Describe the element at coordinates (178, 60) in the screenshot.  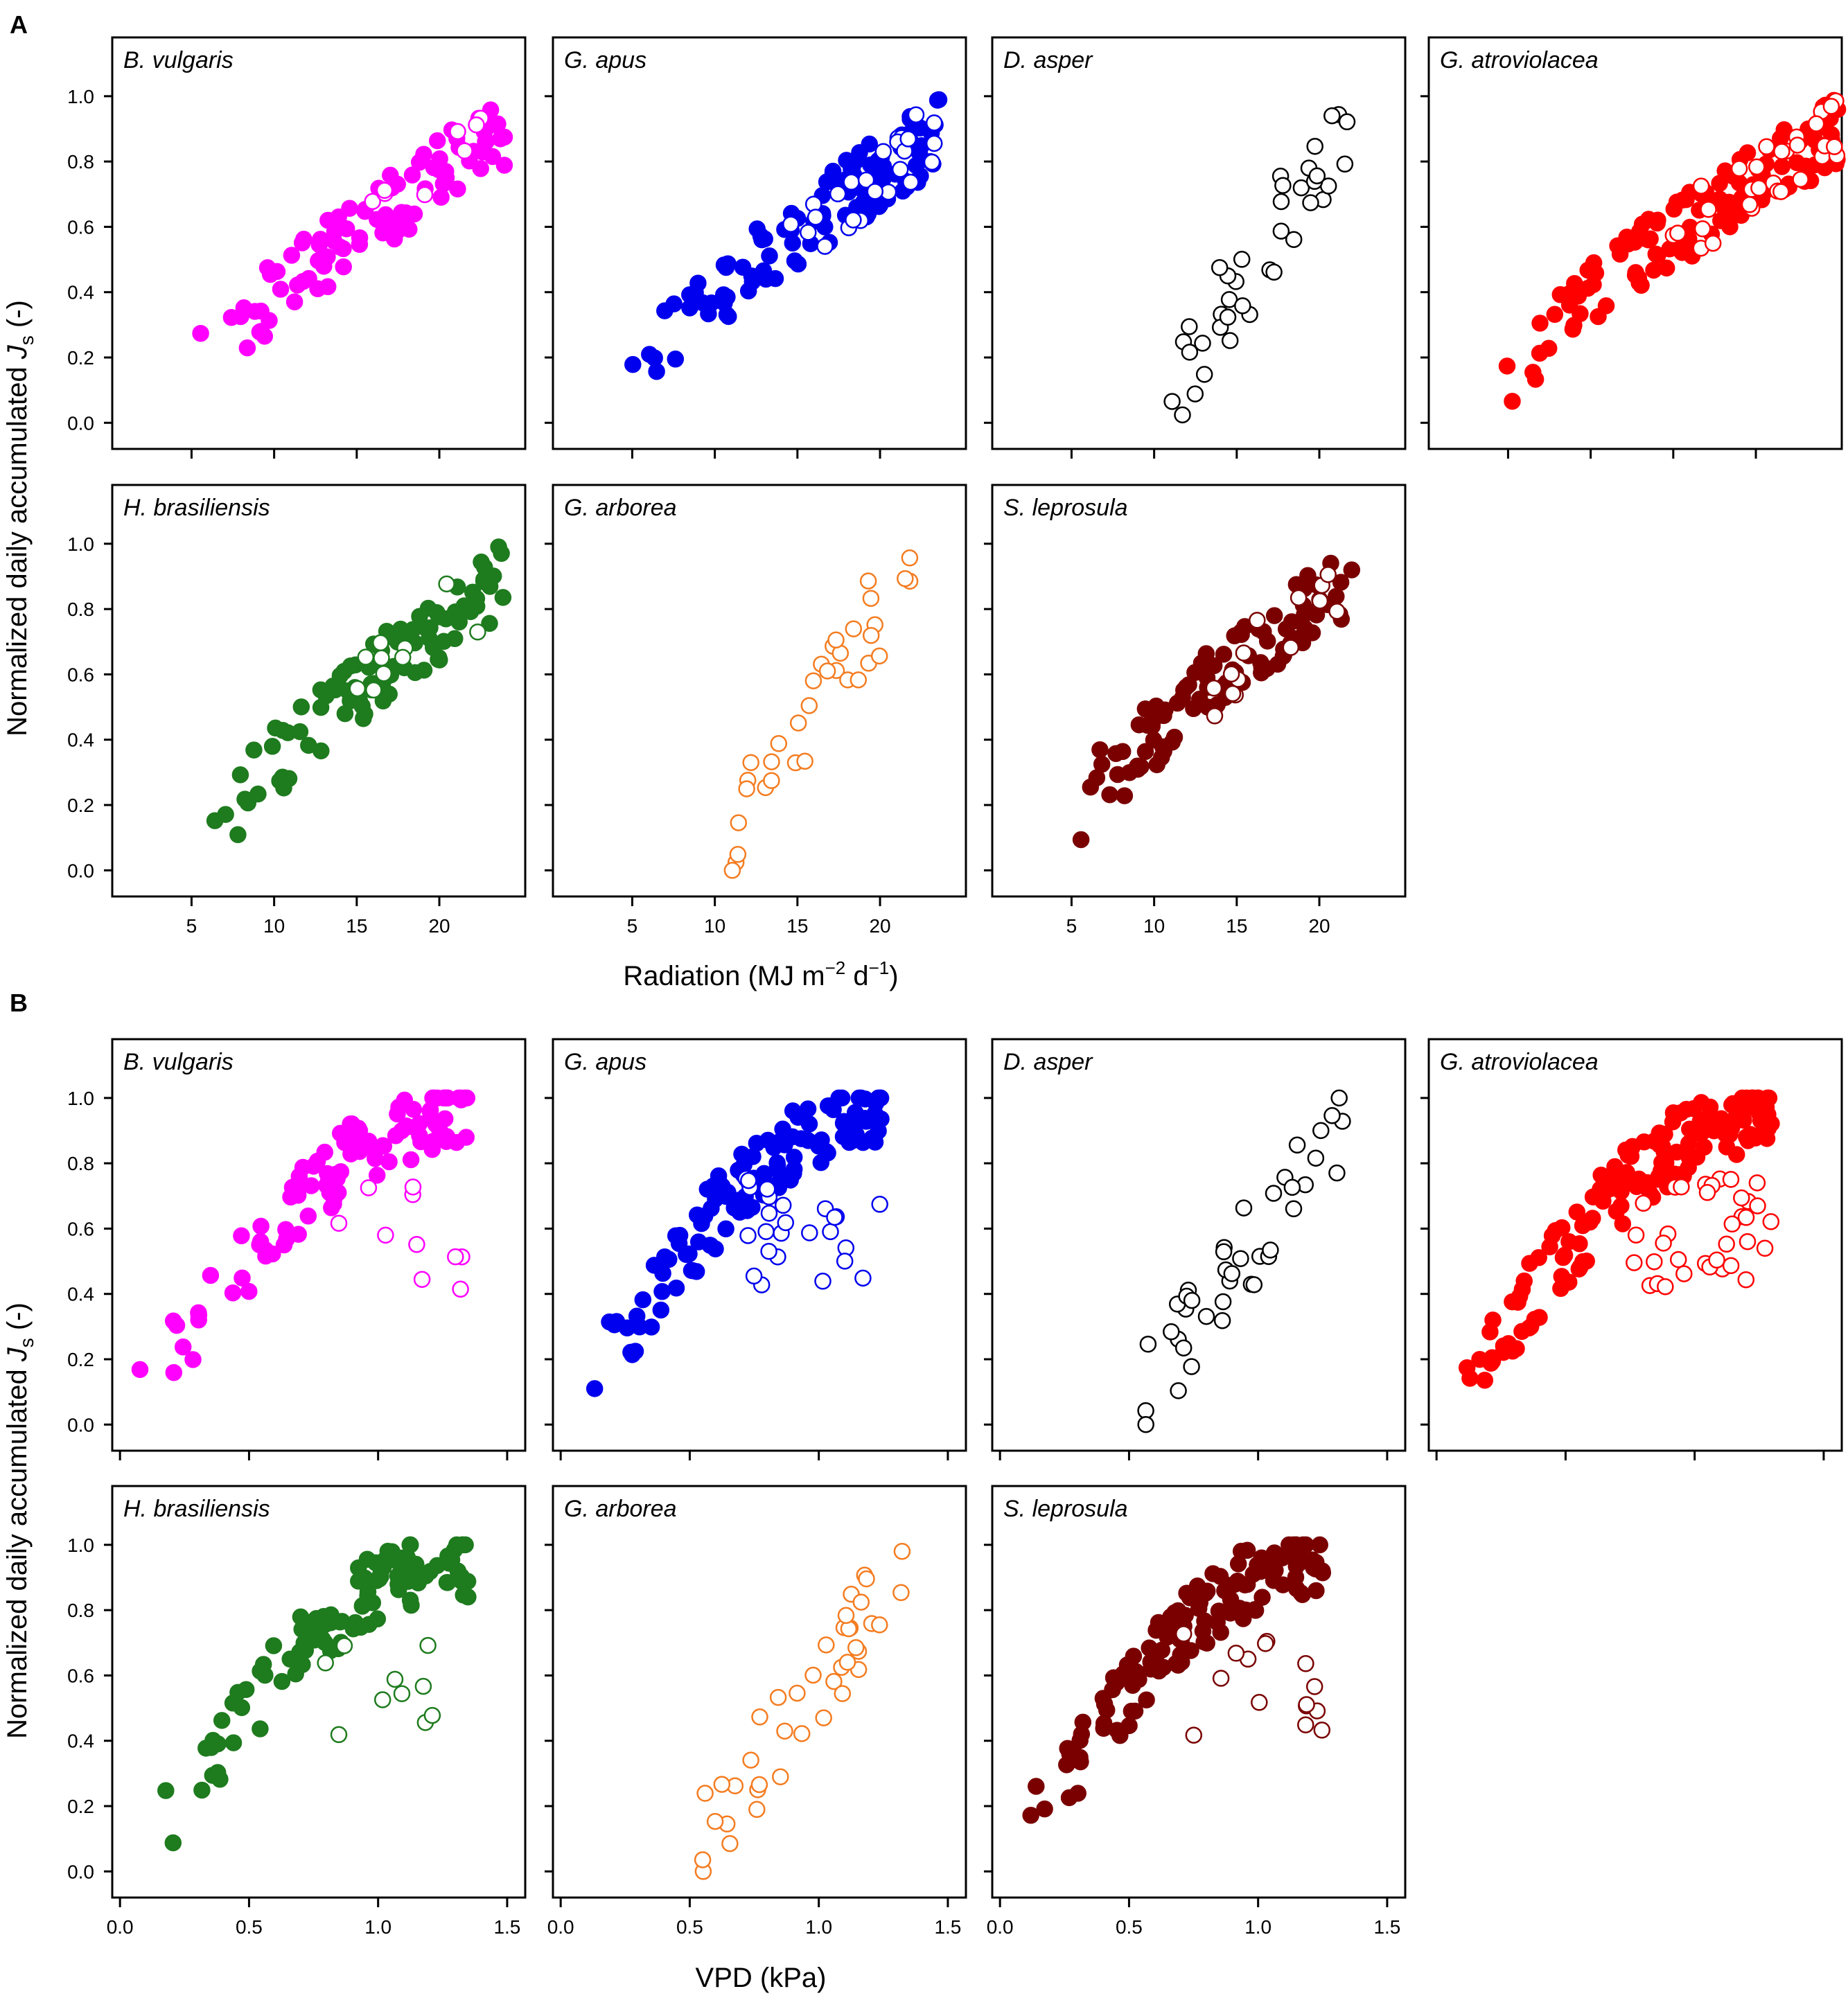
I see `species-label: B. vulgaris` at that location.